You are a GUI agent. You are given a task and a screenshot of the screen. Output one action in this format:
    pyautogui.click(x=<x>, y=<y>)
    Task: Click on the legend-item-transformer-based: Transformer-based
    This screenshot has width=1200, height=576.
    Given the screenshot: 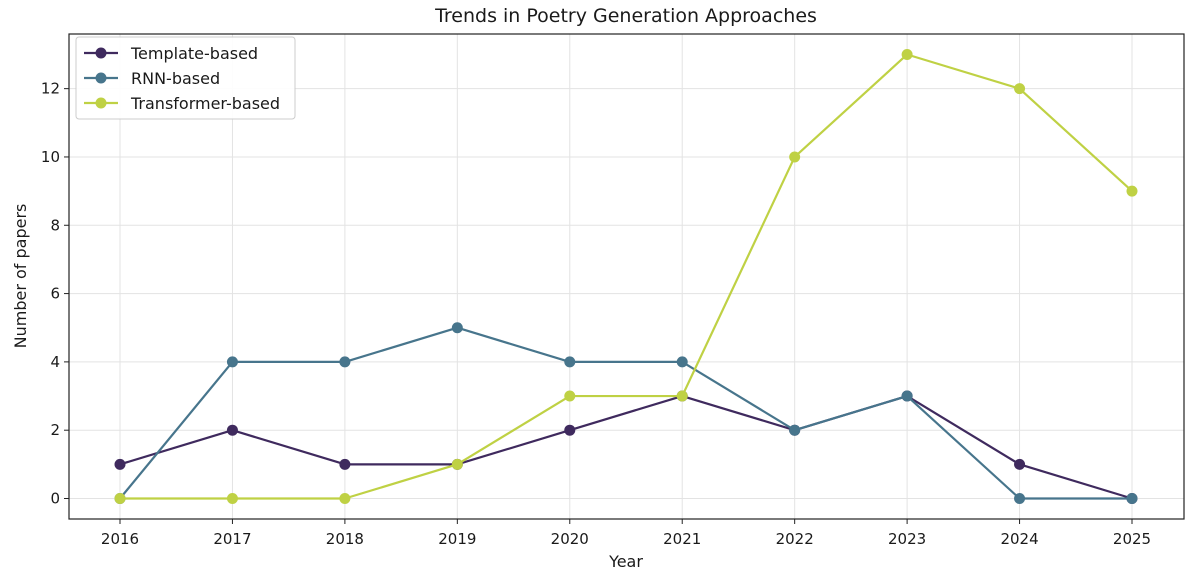 What is the action you would take?
    pyautogui.click(x=182, y=103)
    